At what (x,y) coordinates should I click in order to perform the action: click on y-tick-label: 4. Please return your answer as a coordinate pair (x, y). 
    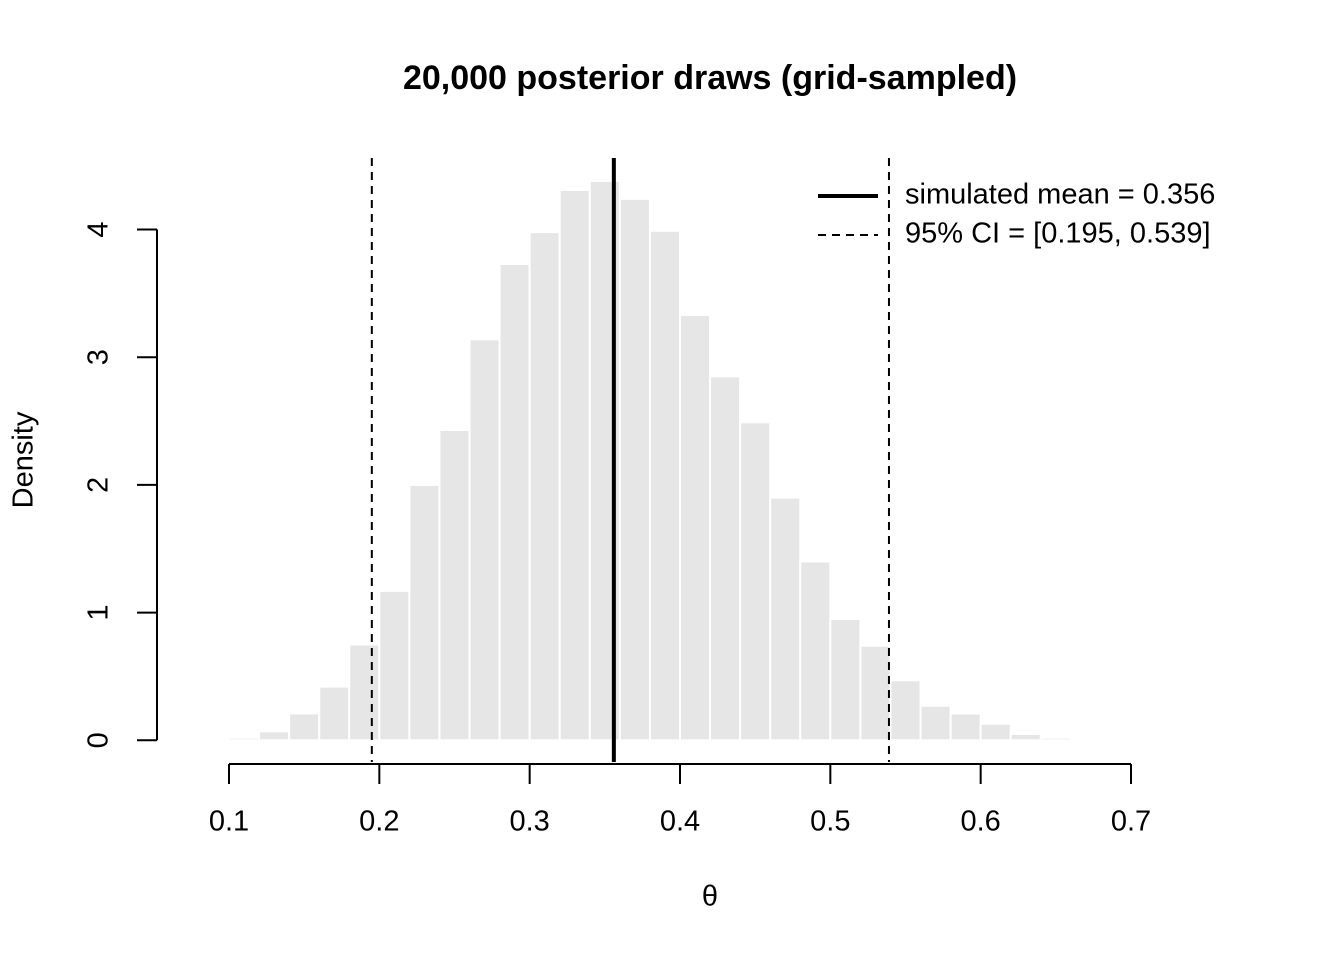
    Looking at the image, I should click on (99, 229).